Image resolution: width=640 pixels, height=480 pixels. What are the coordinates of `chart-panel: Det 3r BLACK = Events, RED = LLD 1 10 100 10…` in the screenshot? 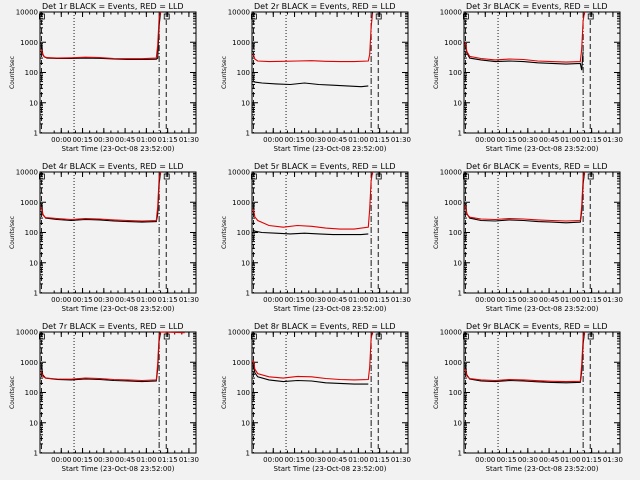 It's located at (528, 77).